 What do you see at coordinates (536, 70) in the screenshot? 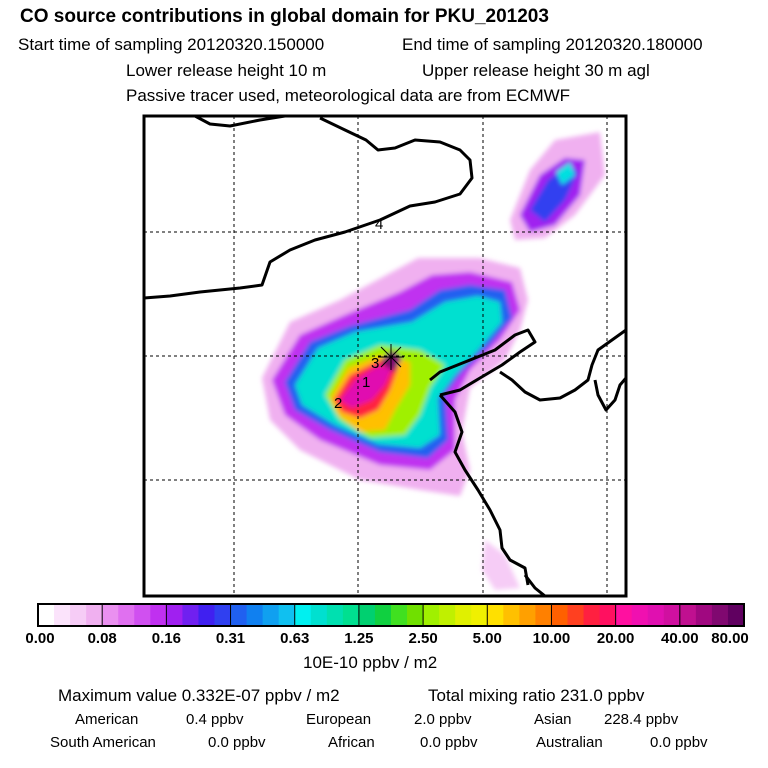
I see `upper-release-height: Upper release height 30 m agl` at bounding box center [536, 70].